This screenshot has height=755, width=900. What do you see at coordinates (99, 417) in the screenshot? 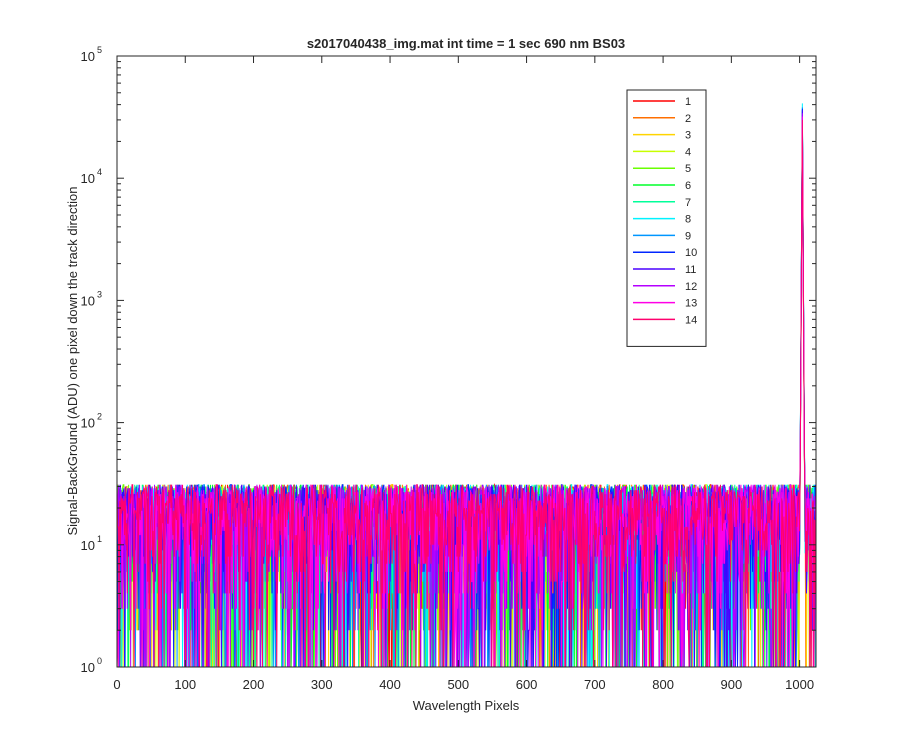
I see `y-tick-exponent: 2` at bounding box center [99, 417].